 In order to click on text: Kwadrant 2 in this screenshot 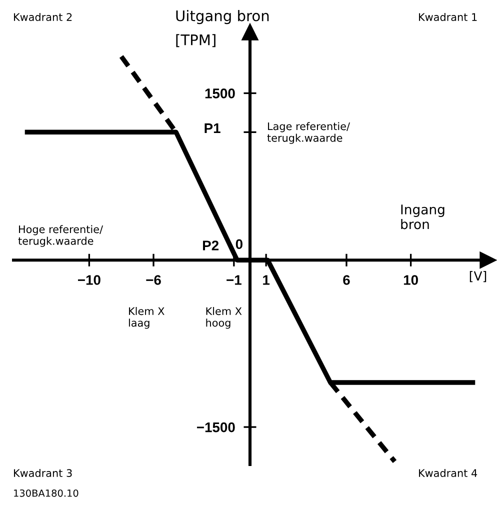, I will do `click(43, 17)`.